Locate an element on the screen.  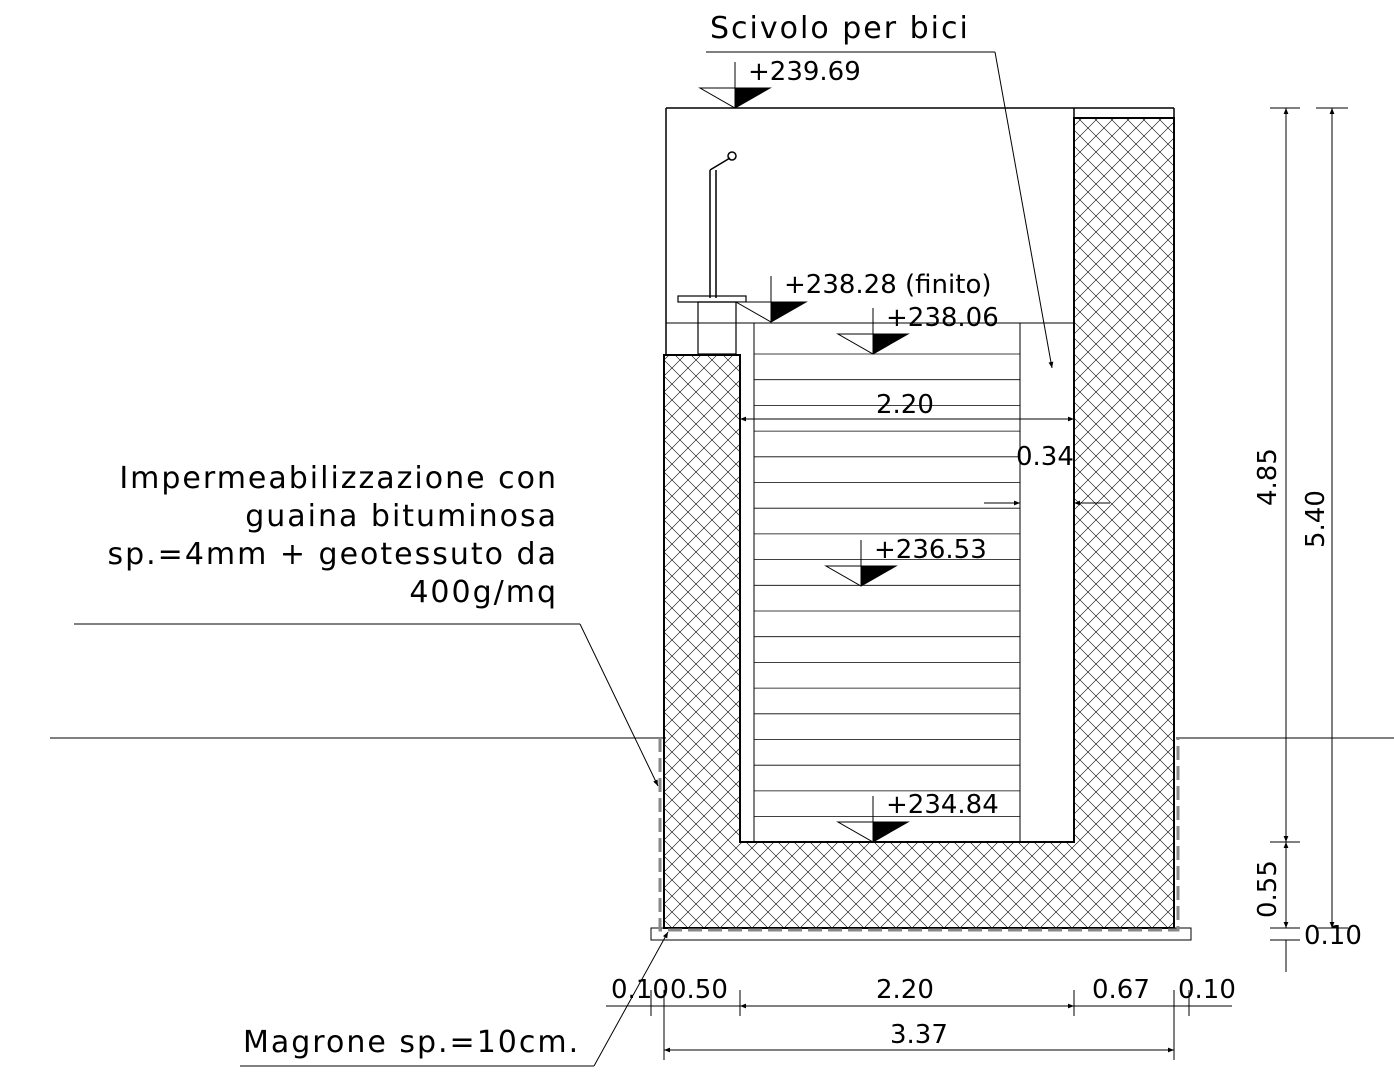
svg-text: 0.67 is located at coordinates (1121, 990).